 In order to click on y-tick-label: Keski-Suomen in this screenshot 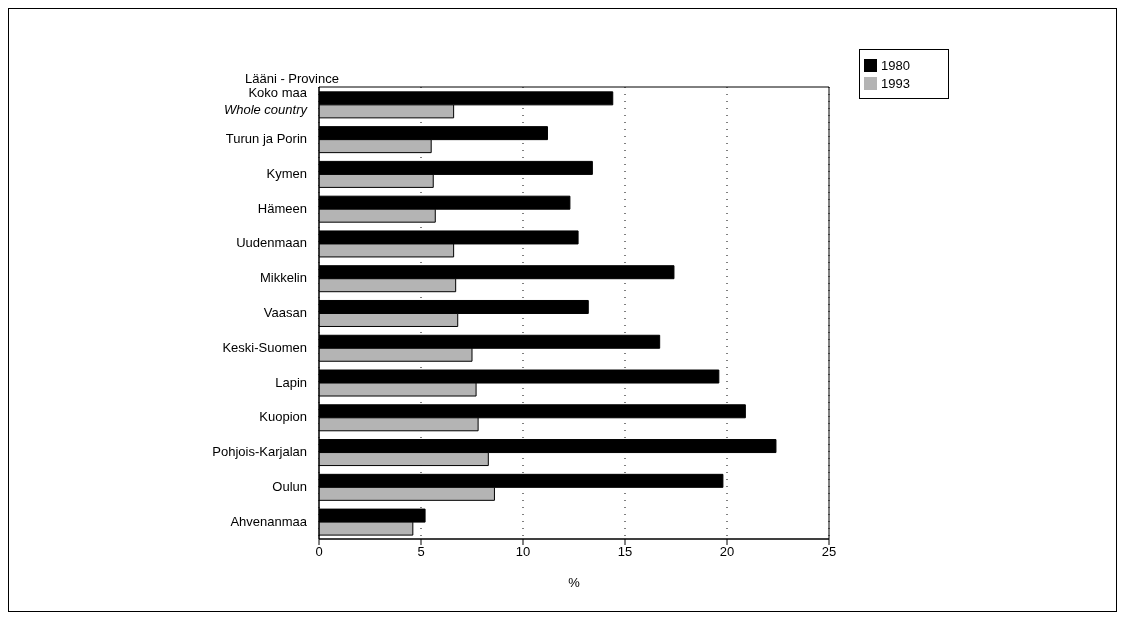, I will do `click(264, 347)`.